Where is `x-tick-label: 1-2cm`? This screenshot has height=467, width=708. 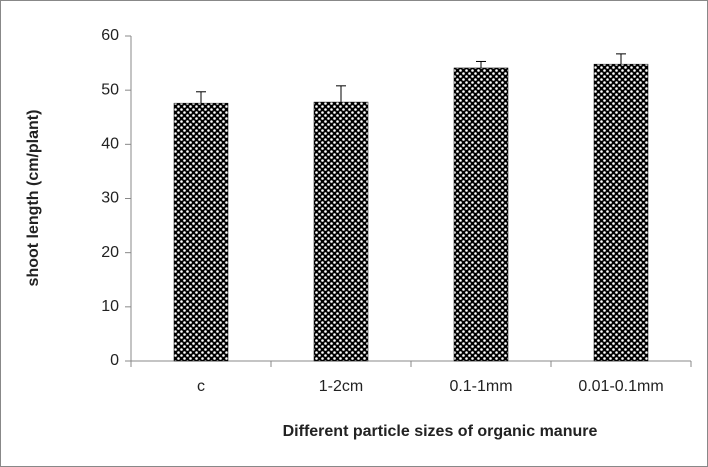
x-tick-label: 1-2cm is located at coordinates (341, 386).